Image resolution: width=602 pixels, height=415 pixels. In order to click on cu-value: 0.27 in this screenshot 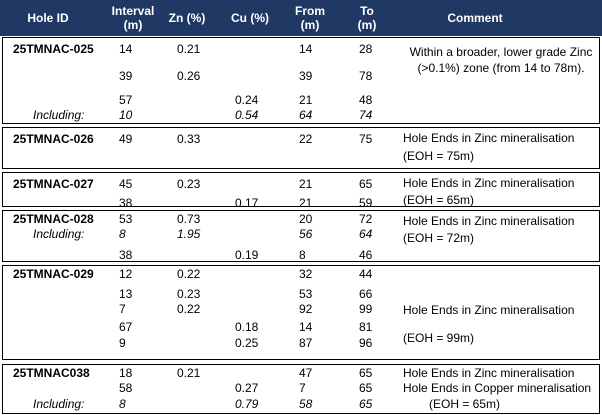, I will do `click(247, 388)`.